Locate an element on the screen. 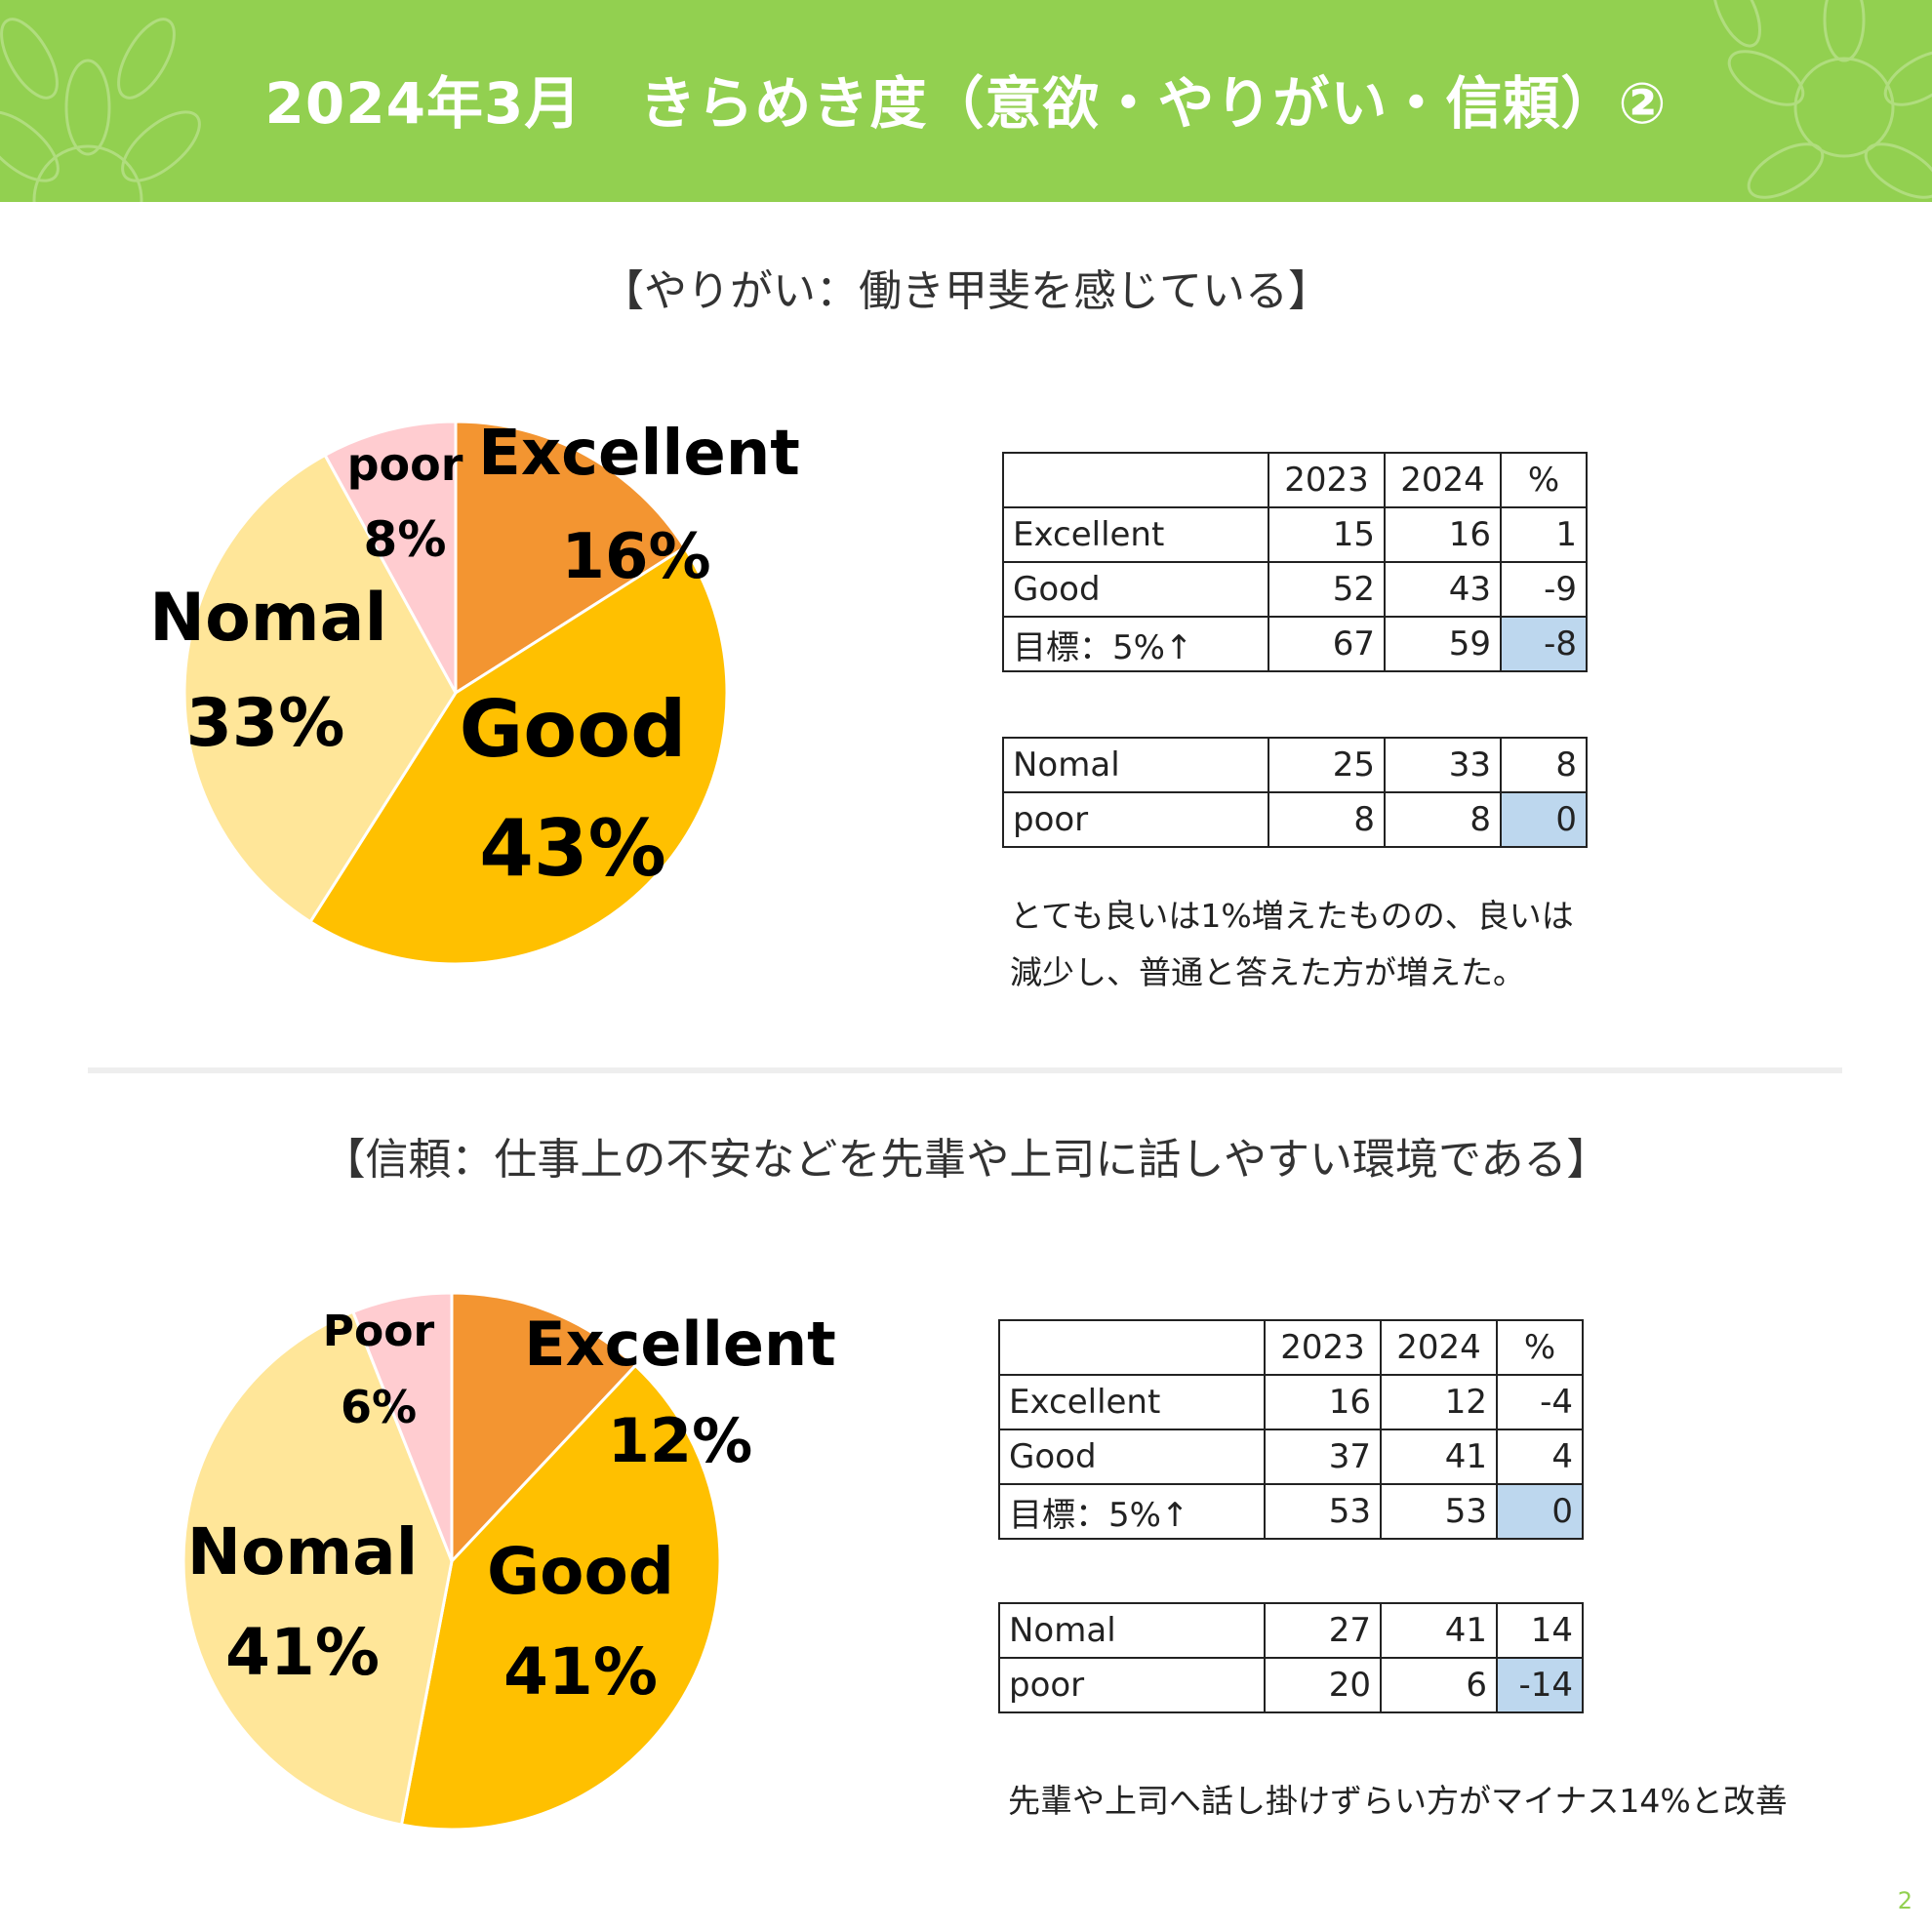 The image size is (1932, 1932). table-row: 目標：5%↑ 67 59 -8 is located at coordinates (1295, 644).